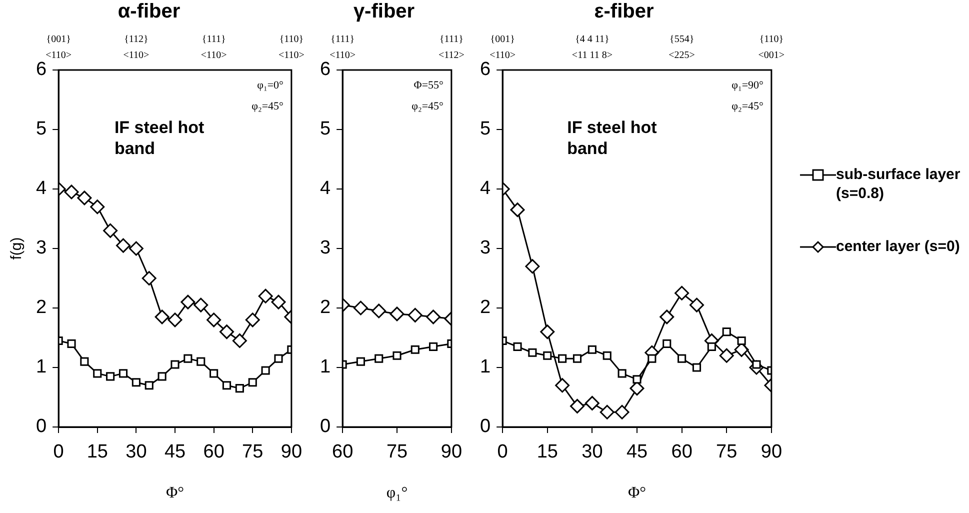  I want to click on chart-title: γ-fiber, so click(384, 11).